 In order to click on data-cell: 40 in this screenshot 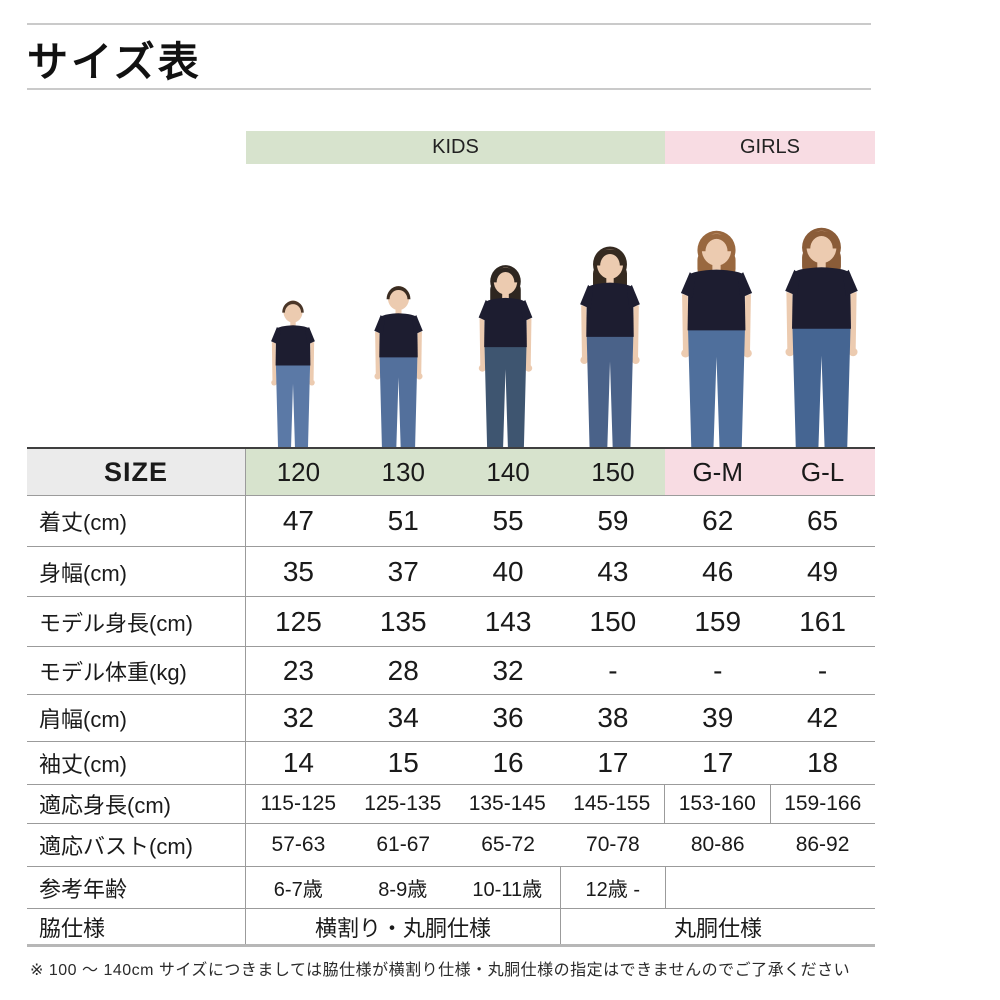, I will do `click(508, 571)`.